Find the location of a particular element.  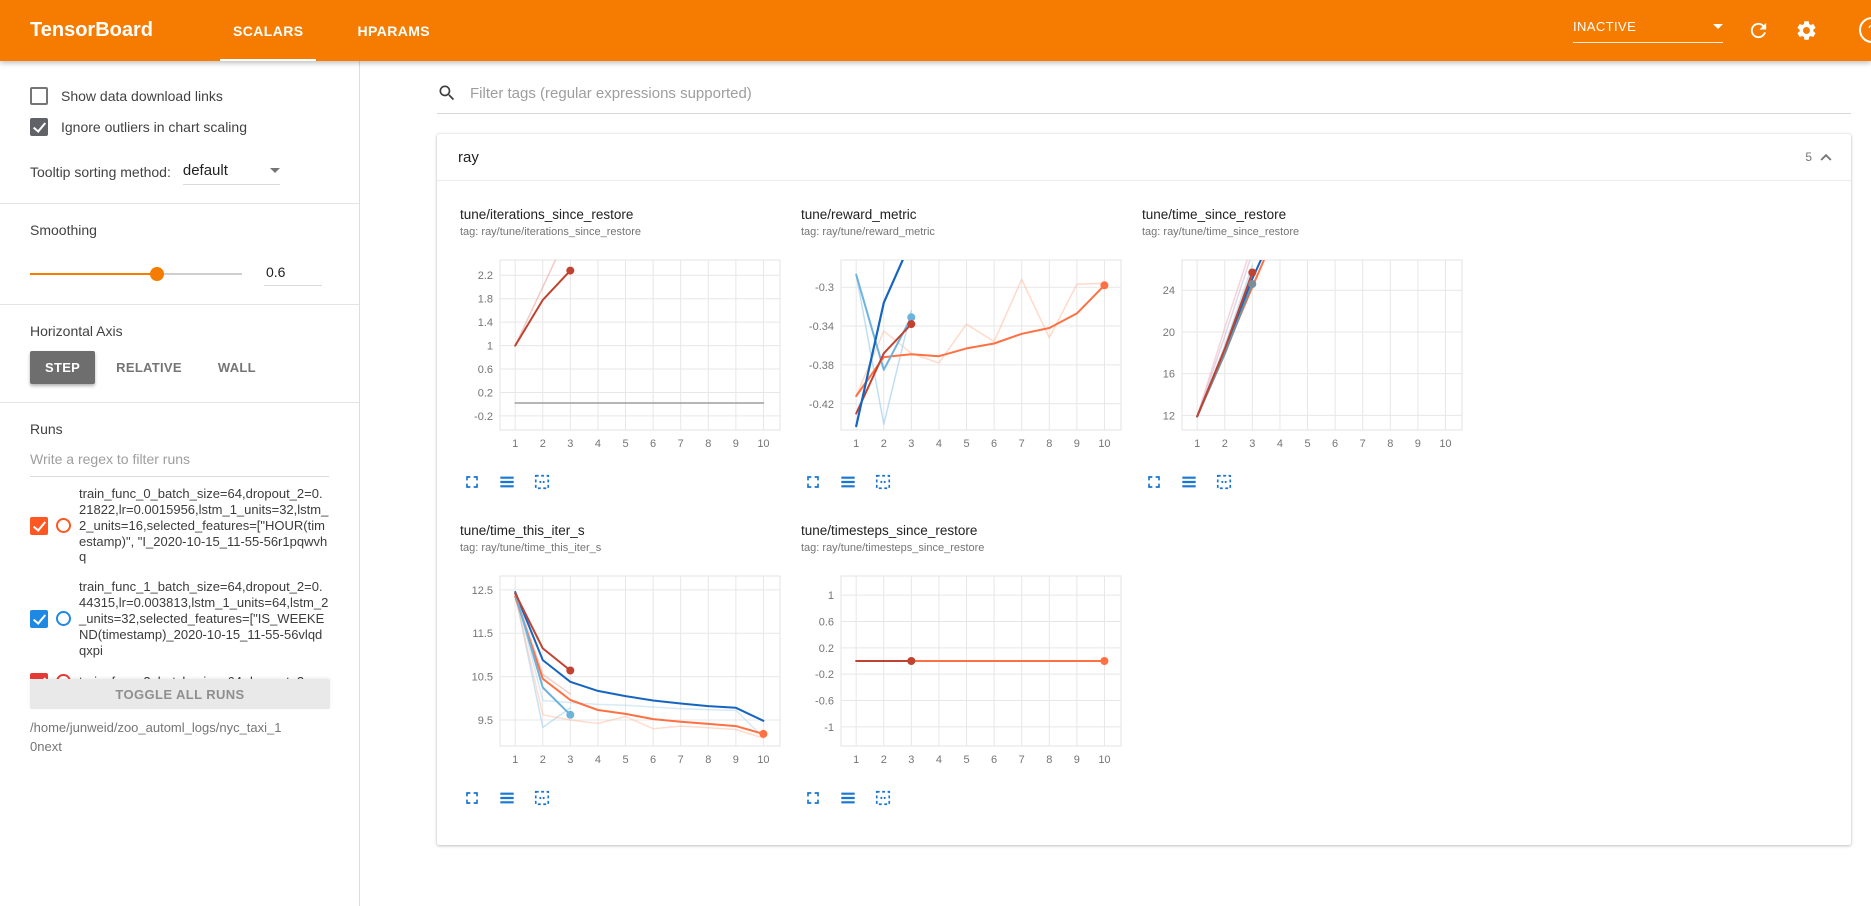

svg-text: 1 is located at coordinates (490, 347).